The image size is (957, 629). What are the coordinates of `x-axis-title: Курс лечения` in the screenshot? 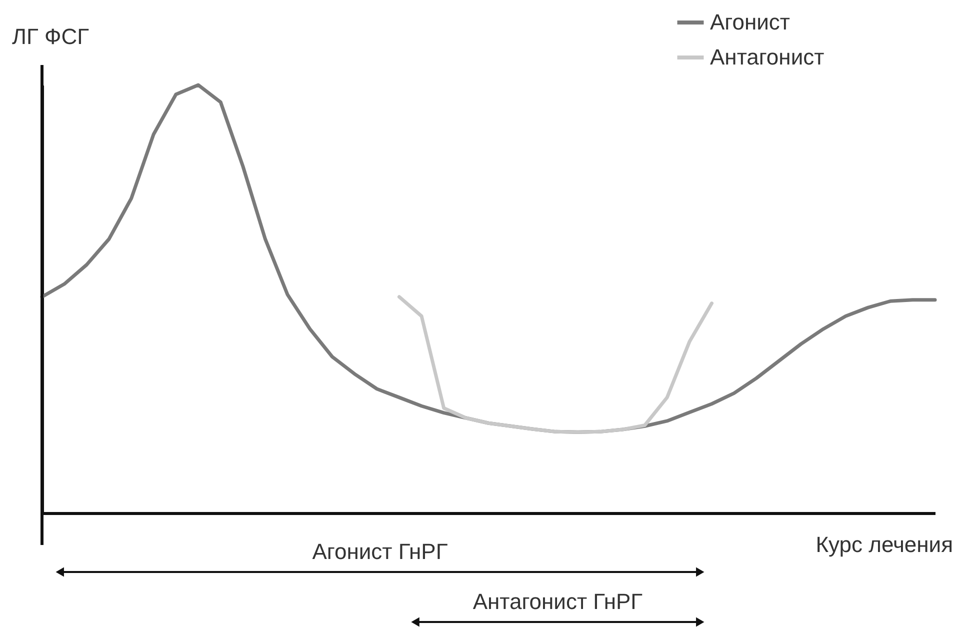 It's located at (884, 544).